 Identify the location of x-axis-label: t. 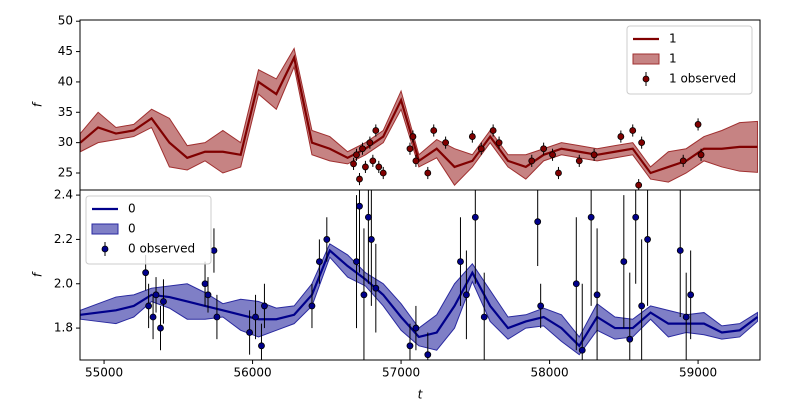
(421, 394).